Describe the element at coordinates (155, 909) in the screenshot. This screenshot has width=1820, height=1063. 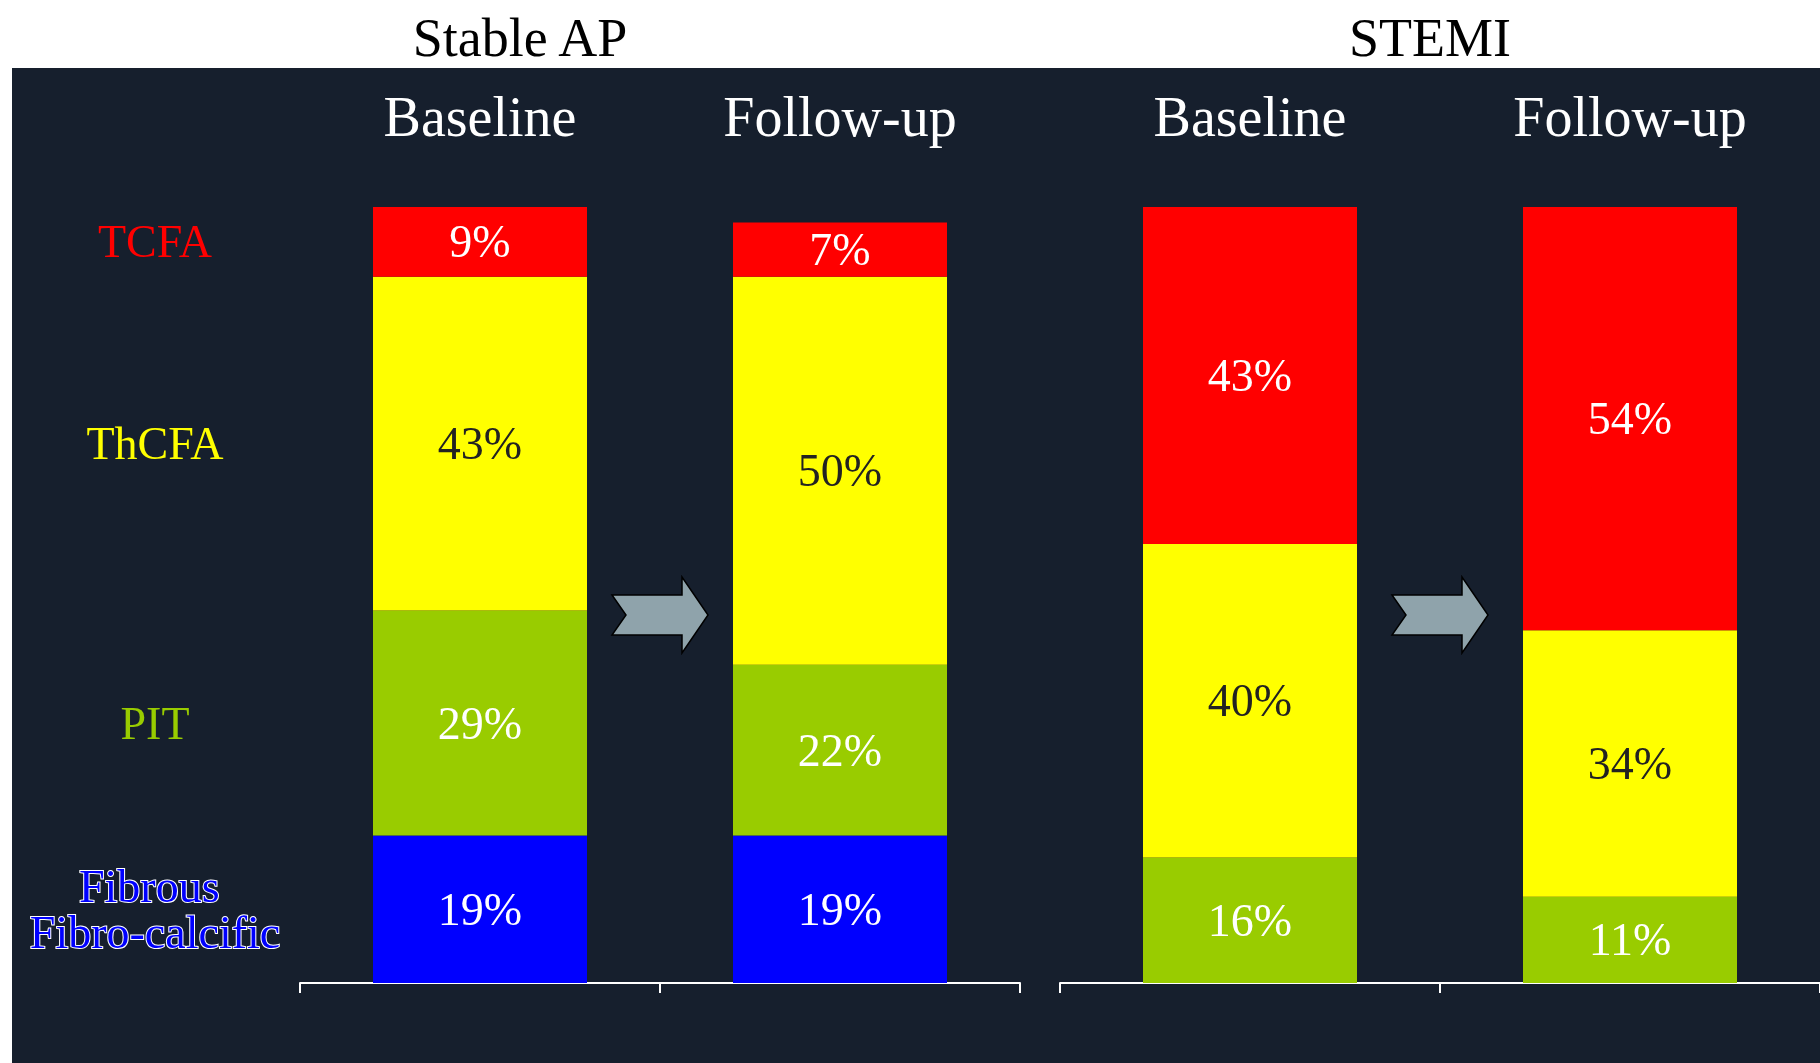
I see `text: Fibrous Fibro-calcific` at that location.